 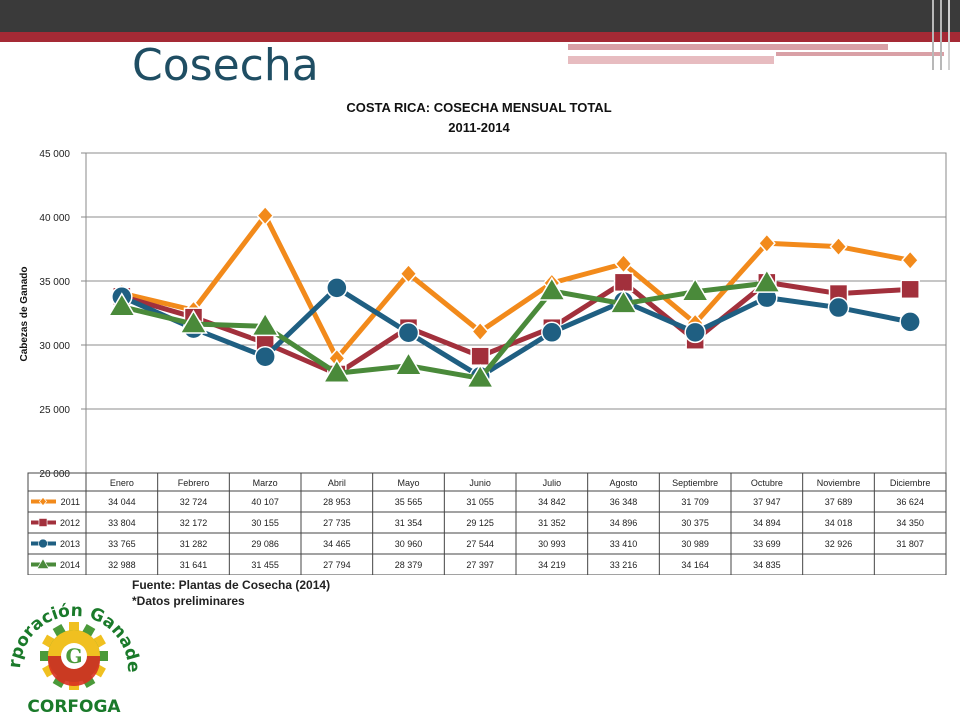 I want to click on data-label: 29 086, so click(x=265, y=544).